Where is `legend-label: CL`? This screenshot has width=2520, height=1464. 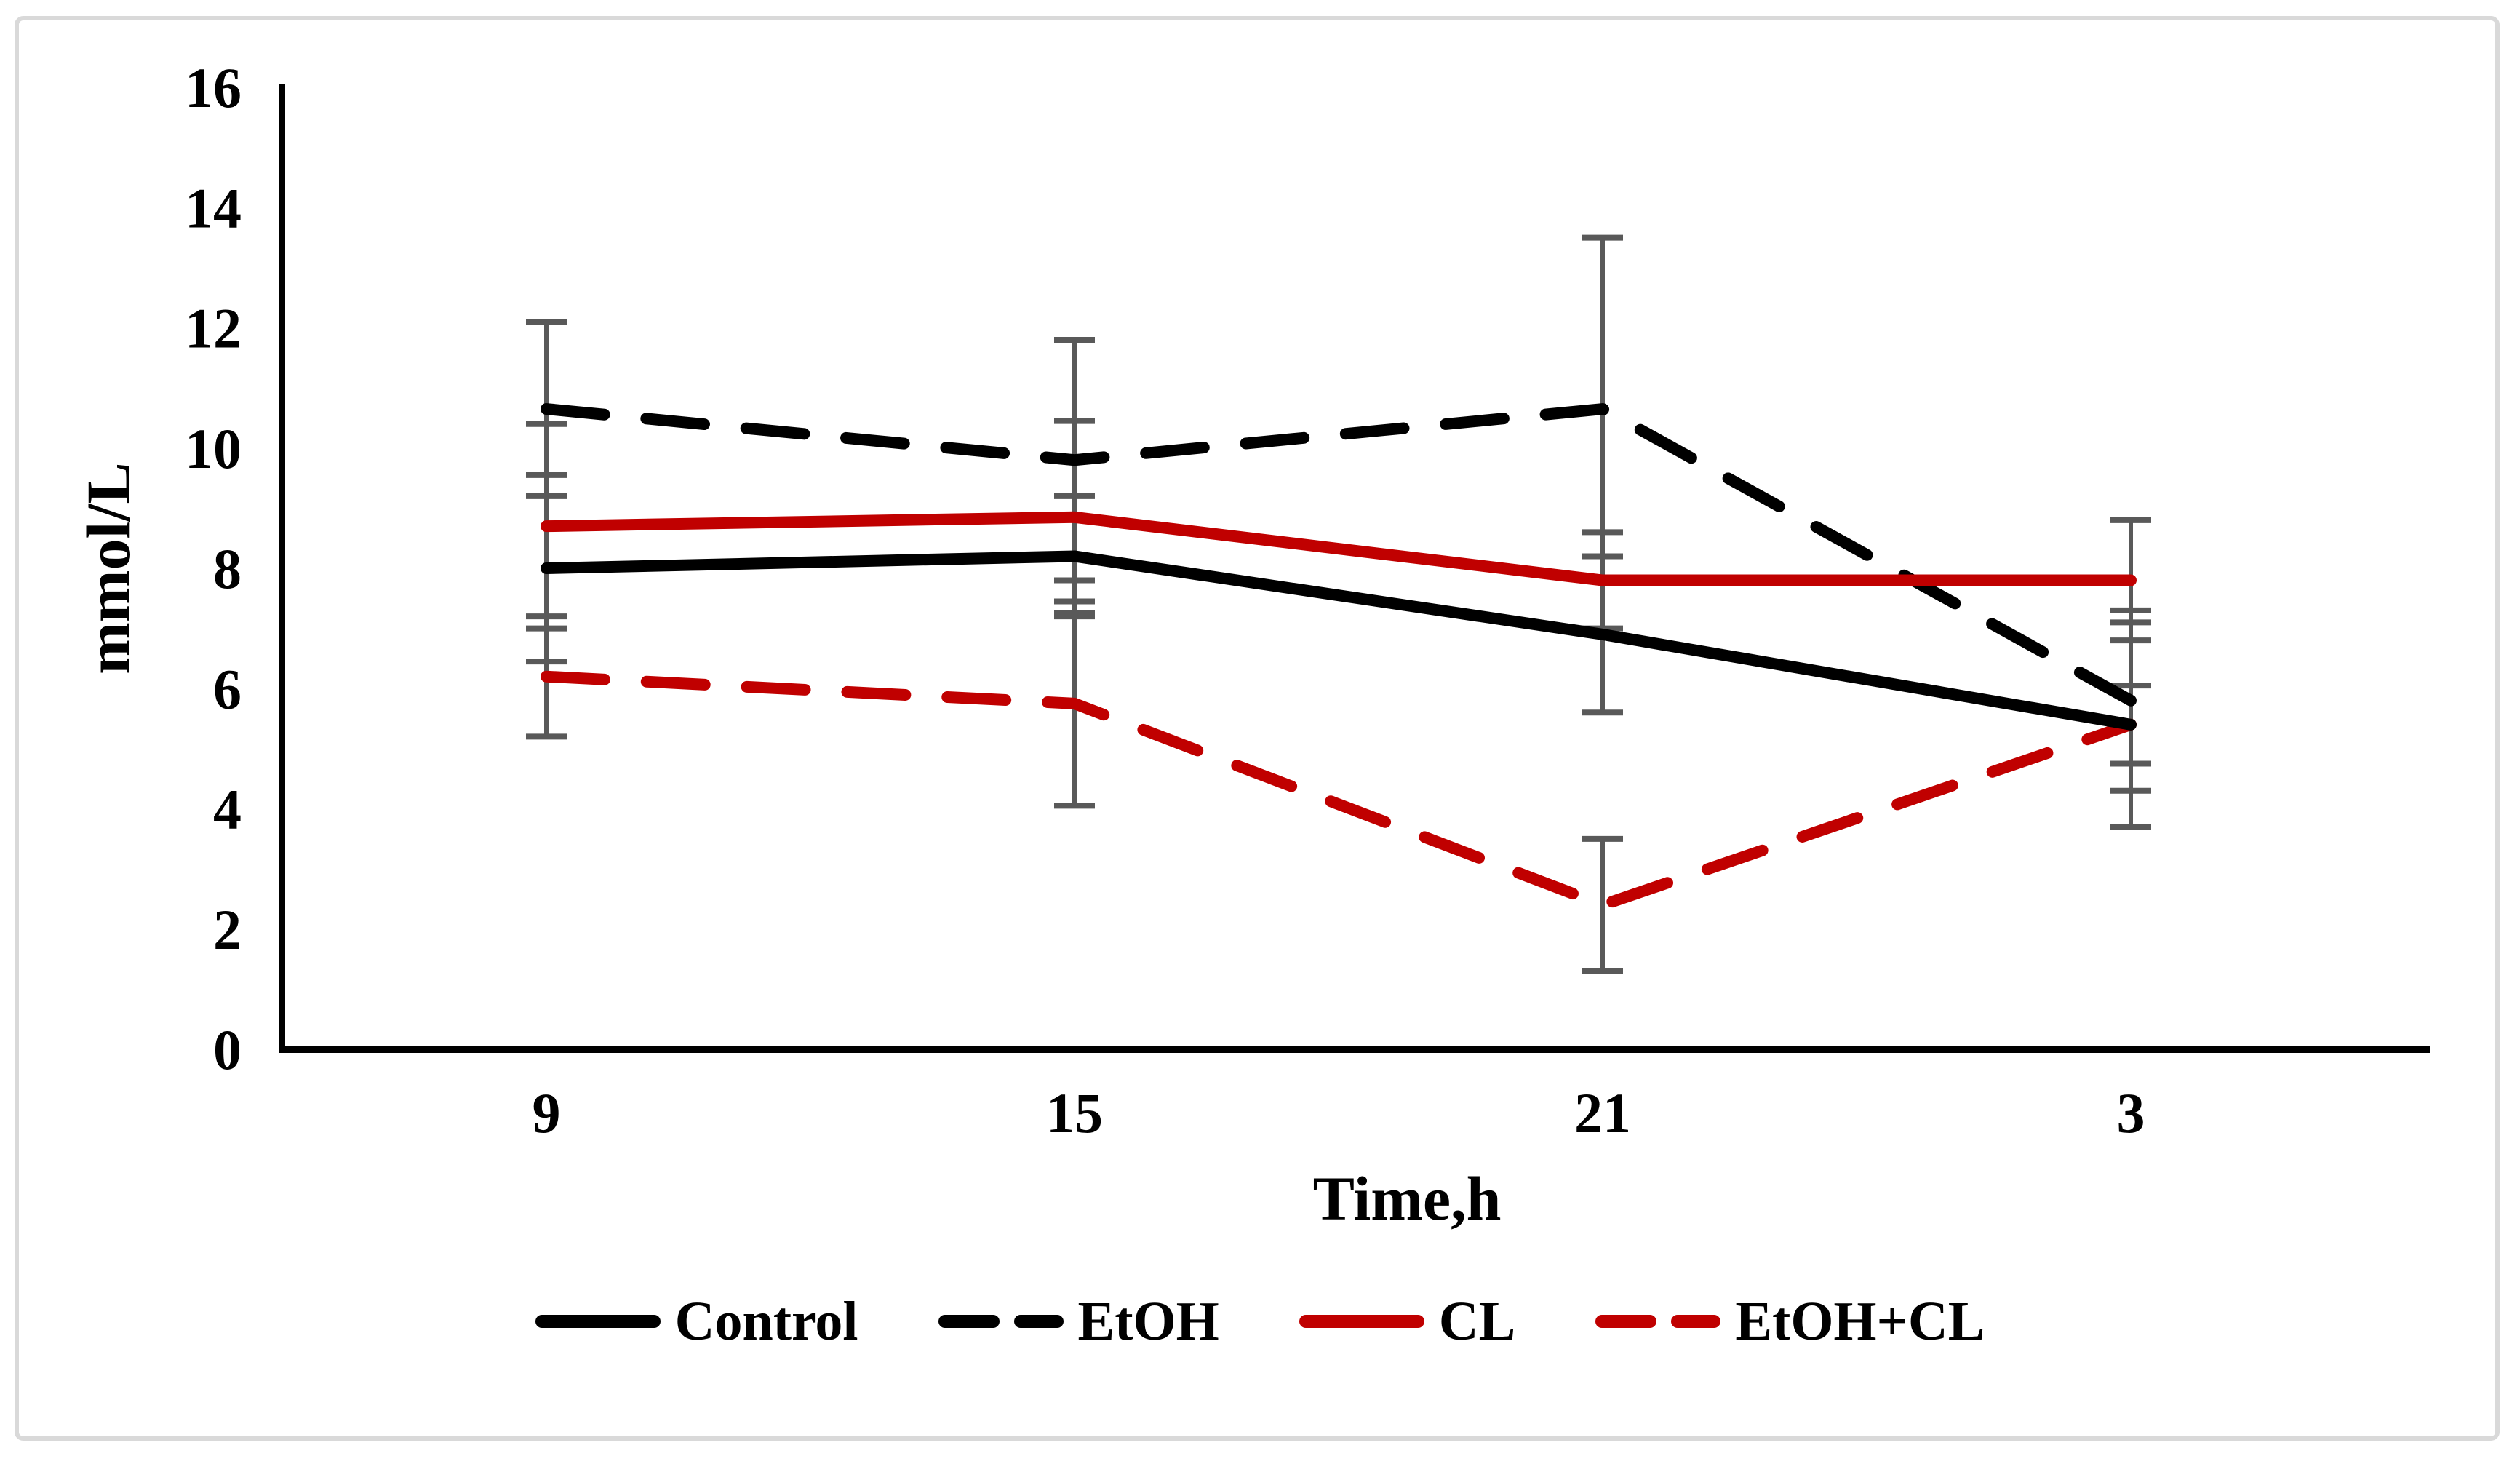 legend-label: CL is located at coordinates (1477, 1321).